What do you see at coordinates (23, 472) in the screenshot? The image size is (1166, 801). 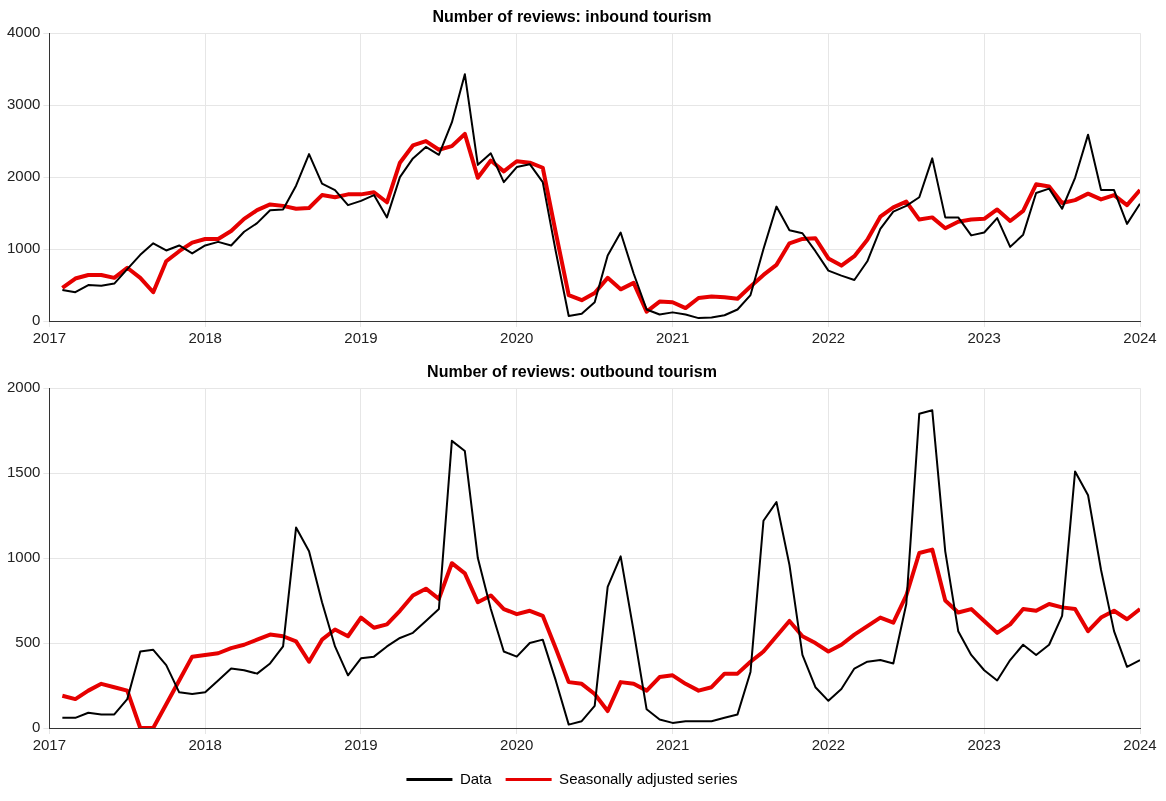 I see `y-tick-label: 1500` at bounding box center [23, 472].